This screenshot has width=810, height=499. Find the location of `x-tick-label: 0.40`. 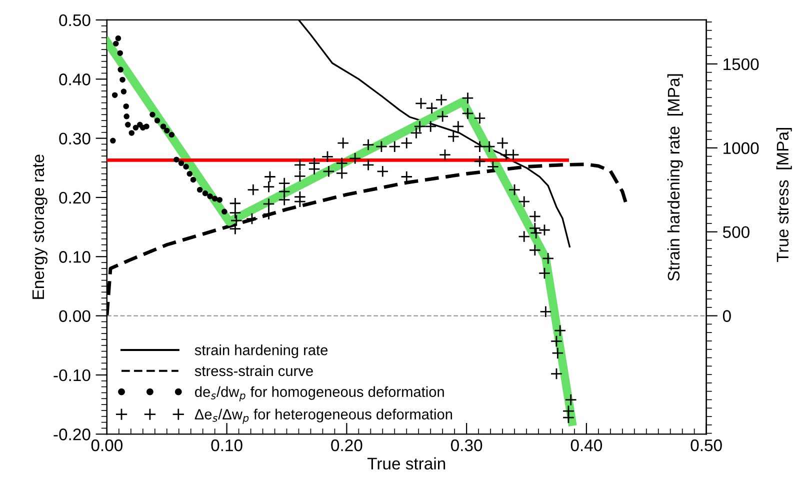

x-tick-label: 0.40 is located at coordinates (586, 445).